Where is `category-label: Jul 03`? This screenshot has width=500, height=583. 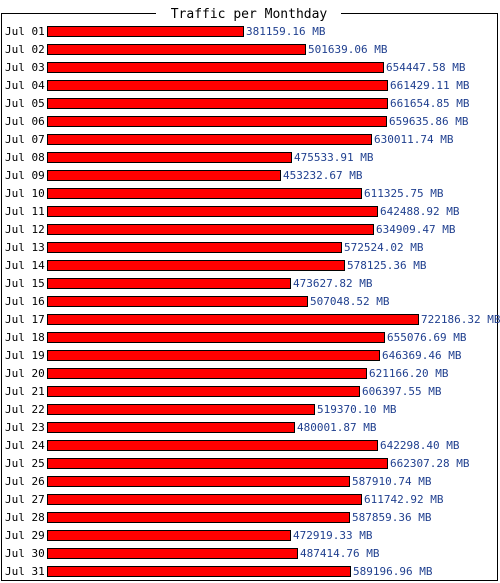
category-label: Jul 03 is located at coordinates (25, 67).